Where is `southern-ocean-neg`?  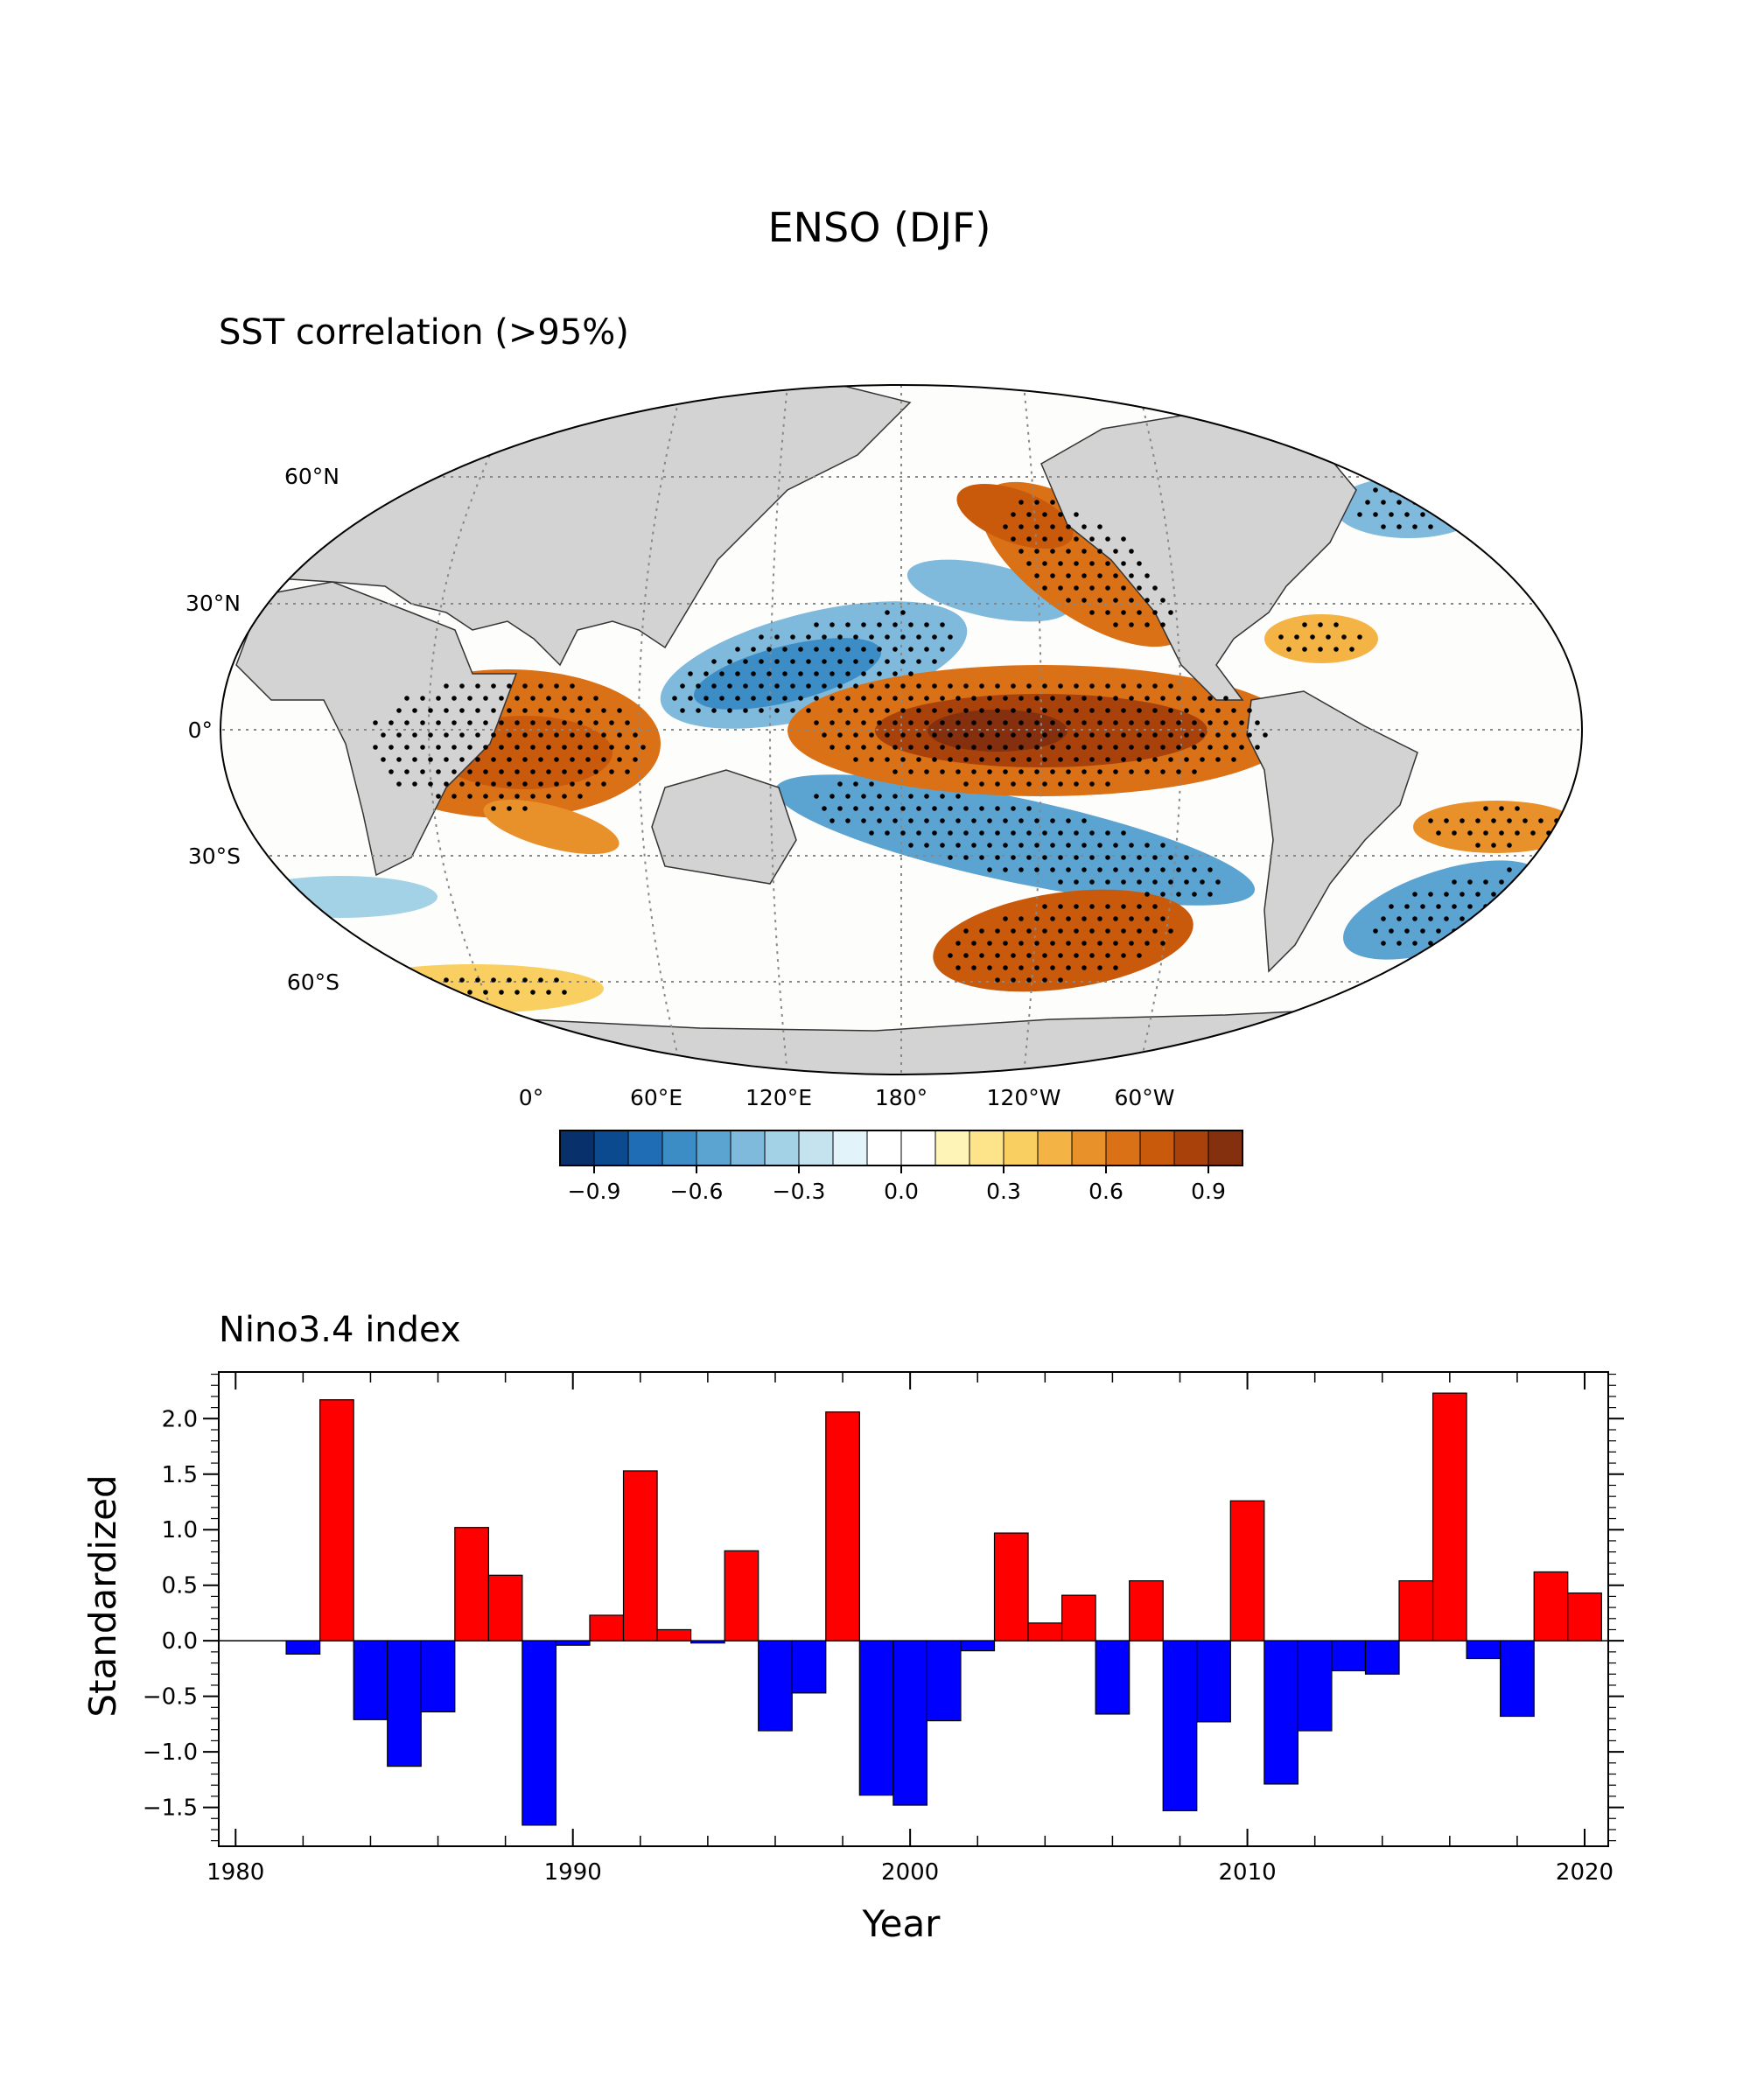
southern-ocean-neg is located at coordinates (341, 897).